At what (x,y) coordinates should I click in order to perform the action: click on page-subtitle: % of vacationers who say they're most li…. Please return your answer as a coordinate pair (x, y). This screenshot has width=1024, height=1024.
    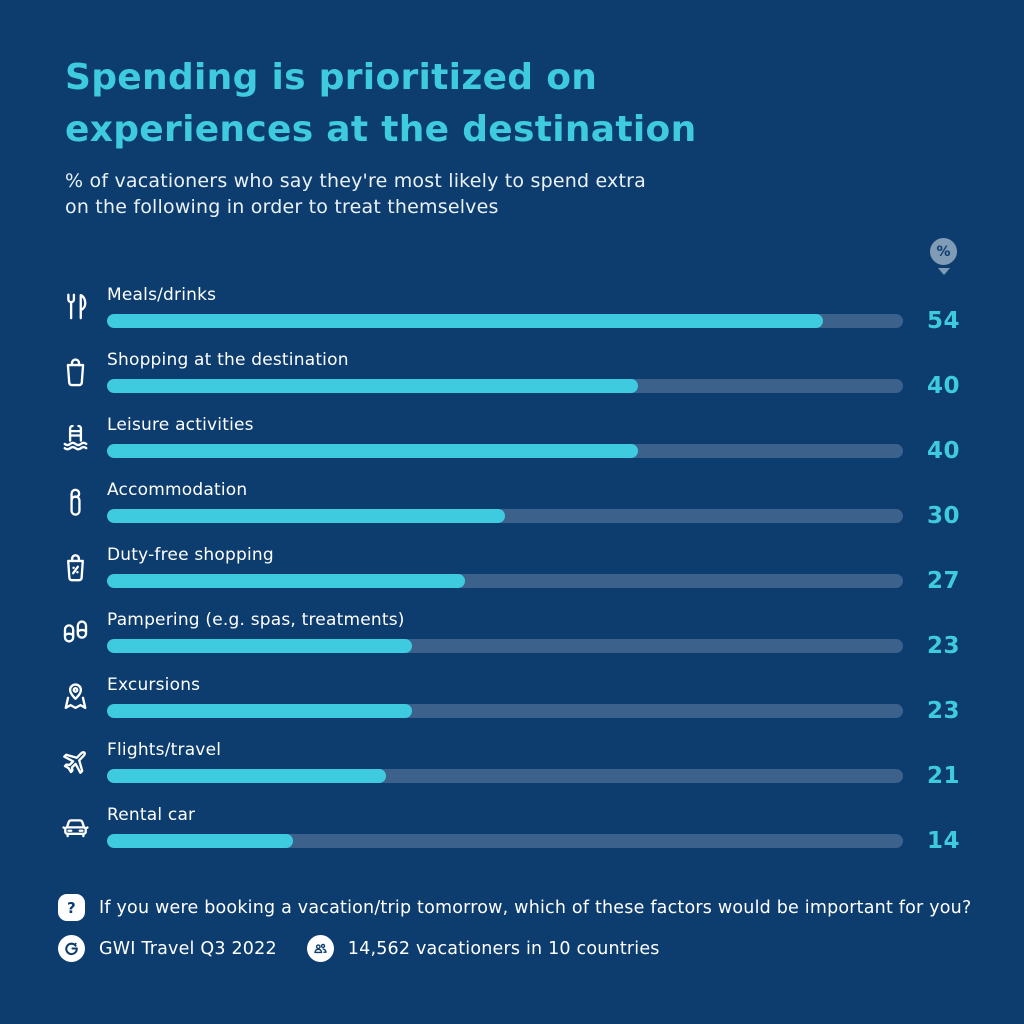
    Looking at the image, I should click on (524, 194).